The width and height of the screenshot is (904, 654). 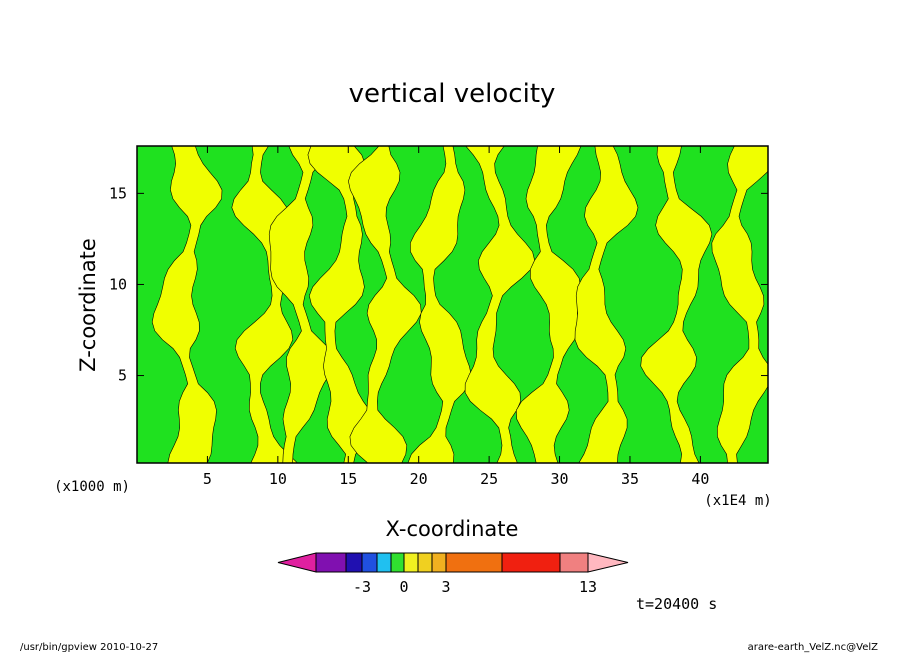 I want to click on x-tick-label: 25, so click(x=489, y=479).